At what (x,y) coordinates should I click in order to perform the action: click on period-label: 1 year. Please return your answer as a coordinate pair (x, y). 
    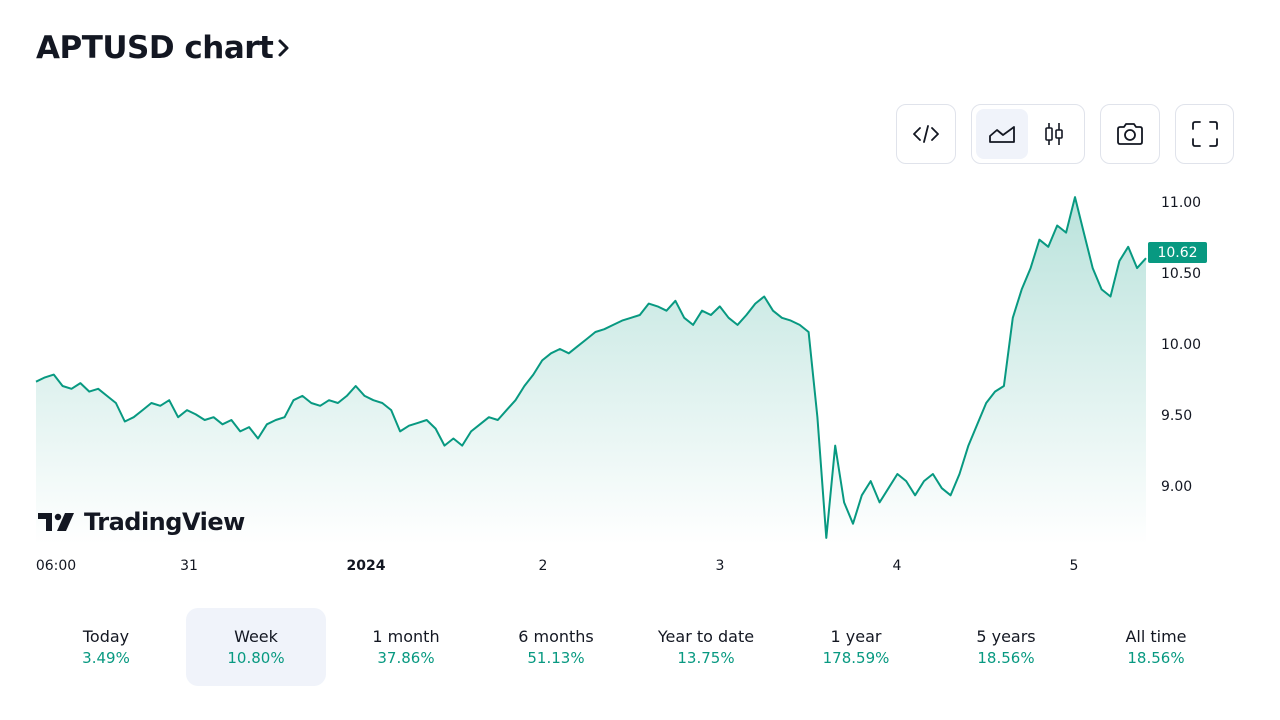
    Looking at the image, I should click on (856, 636).